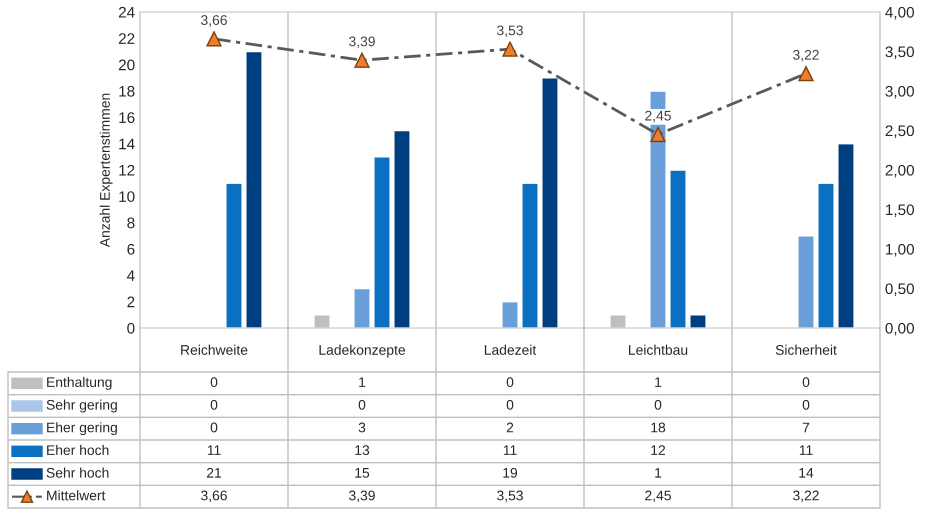 The image size is (932, 510). I want to click on data-label: 7, so click(806, 427).